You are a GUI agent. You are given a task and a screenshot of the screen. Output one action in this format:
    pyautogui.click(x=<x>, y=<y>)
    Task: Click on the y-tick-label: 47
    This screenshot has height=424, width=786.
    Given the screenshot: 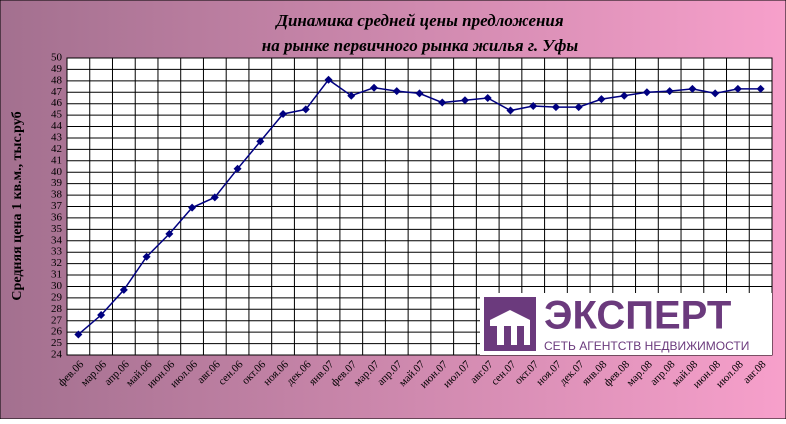 What is the action you would take?
    pyautogui.click(x=57, y=92)
    